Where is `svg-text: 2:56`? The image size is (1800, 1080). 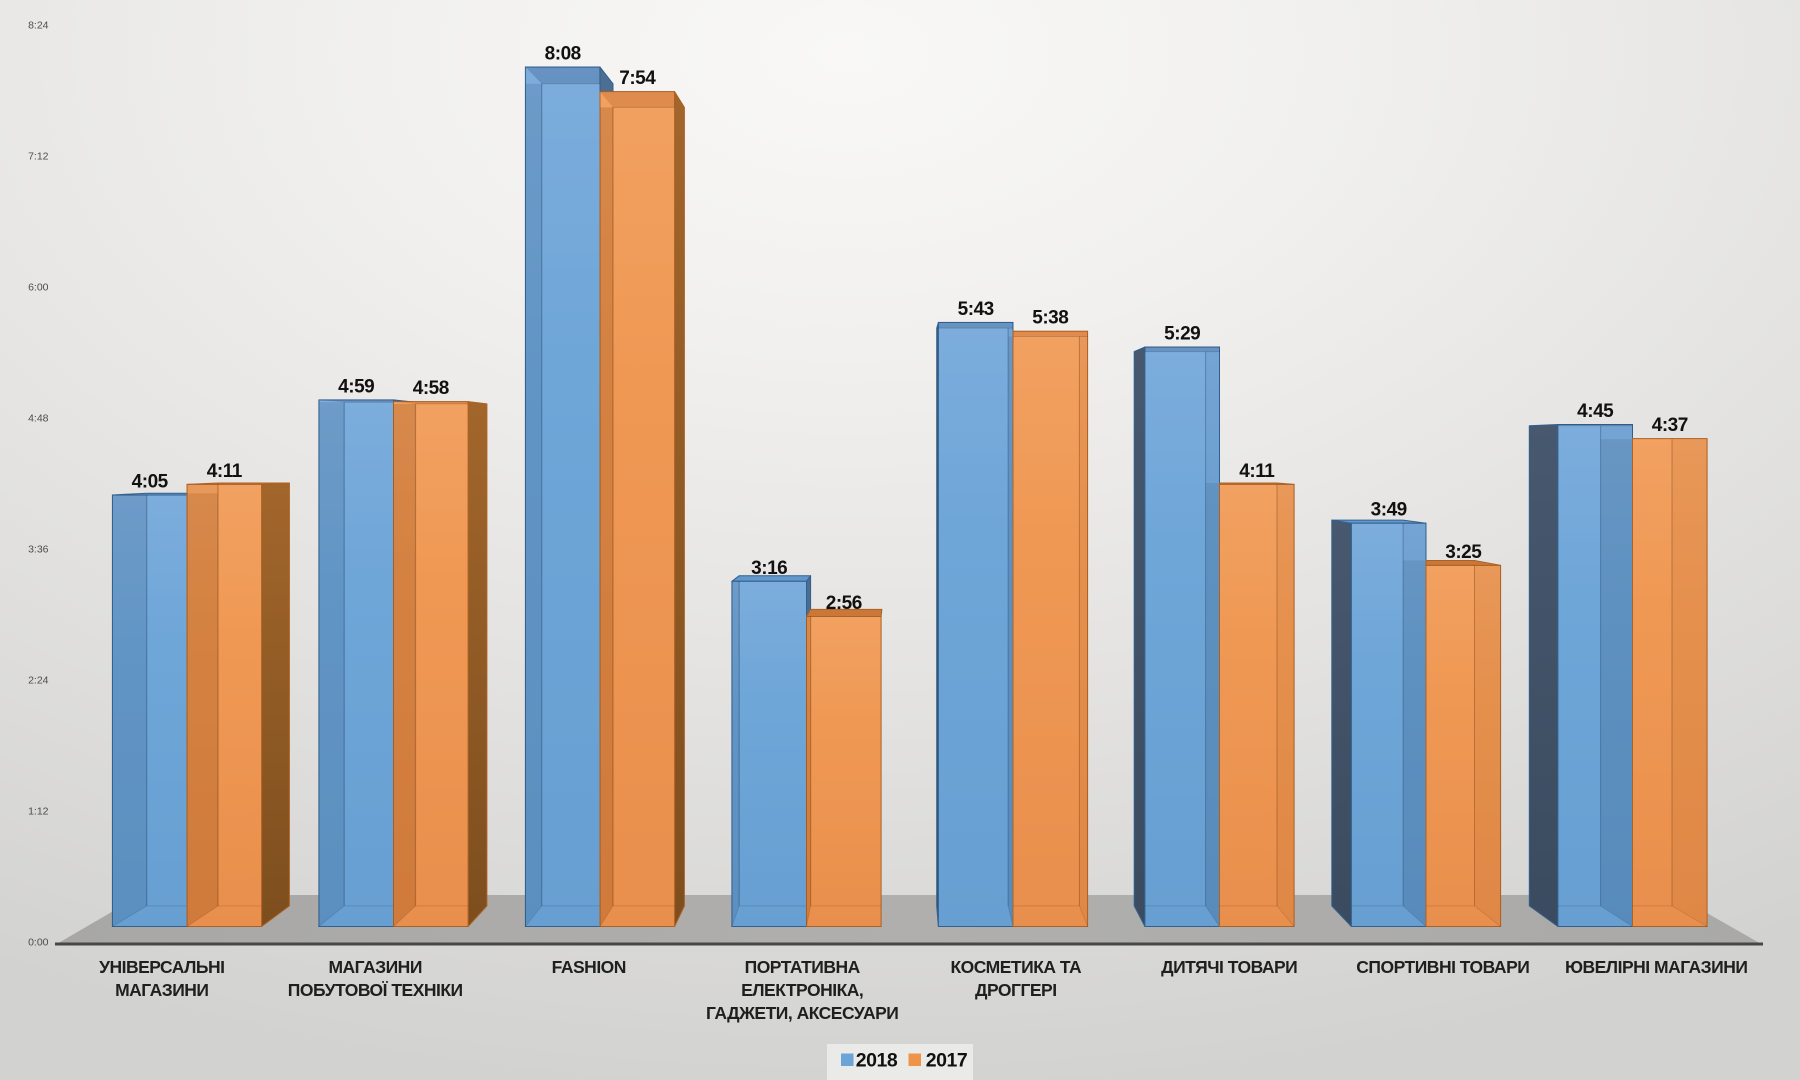 svg-text: 2:56 is located at coordinates (844, 603).